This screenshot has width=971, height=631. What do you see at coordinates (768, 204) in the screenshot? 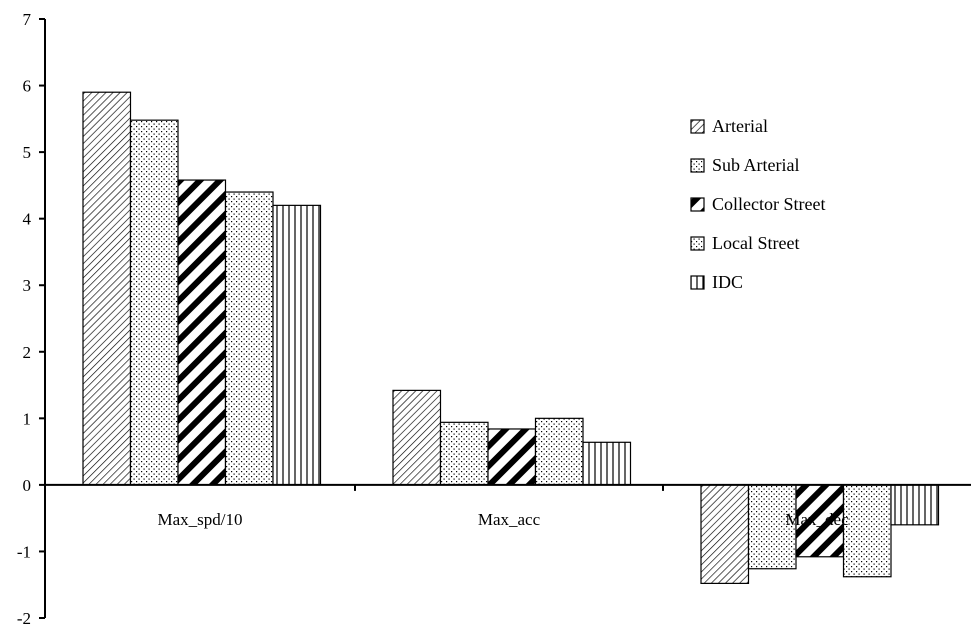
I see `legend-label: Collector Street` at bounding box center [768, 204].